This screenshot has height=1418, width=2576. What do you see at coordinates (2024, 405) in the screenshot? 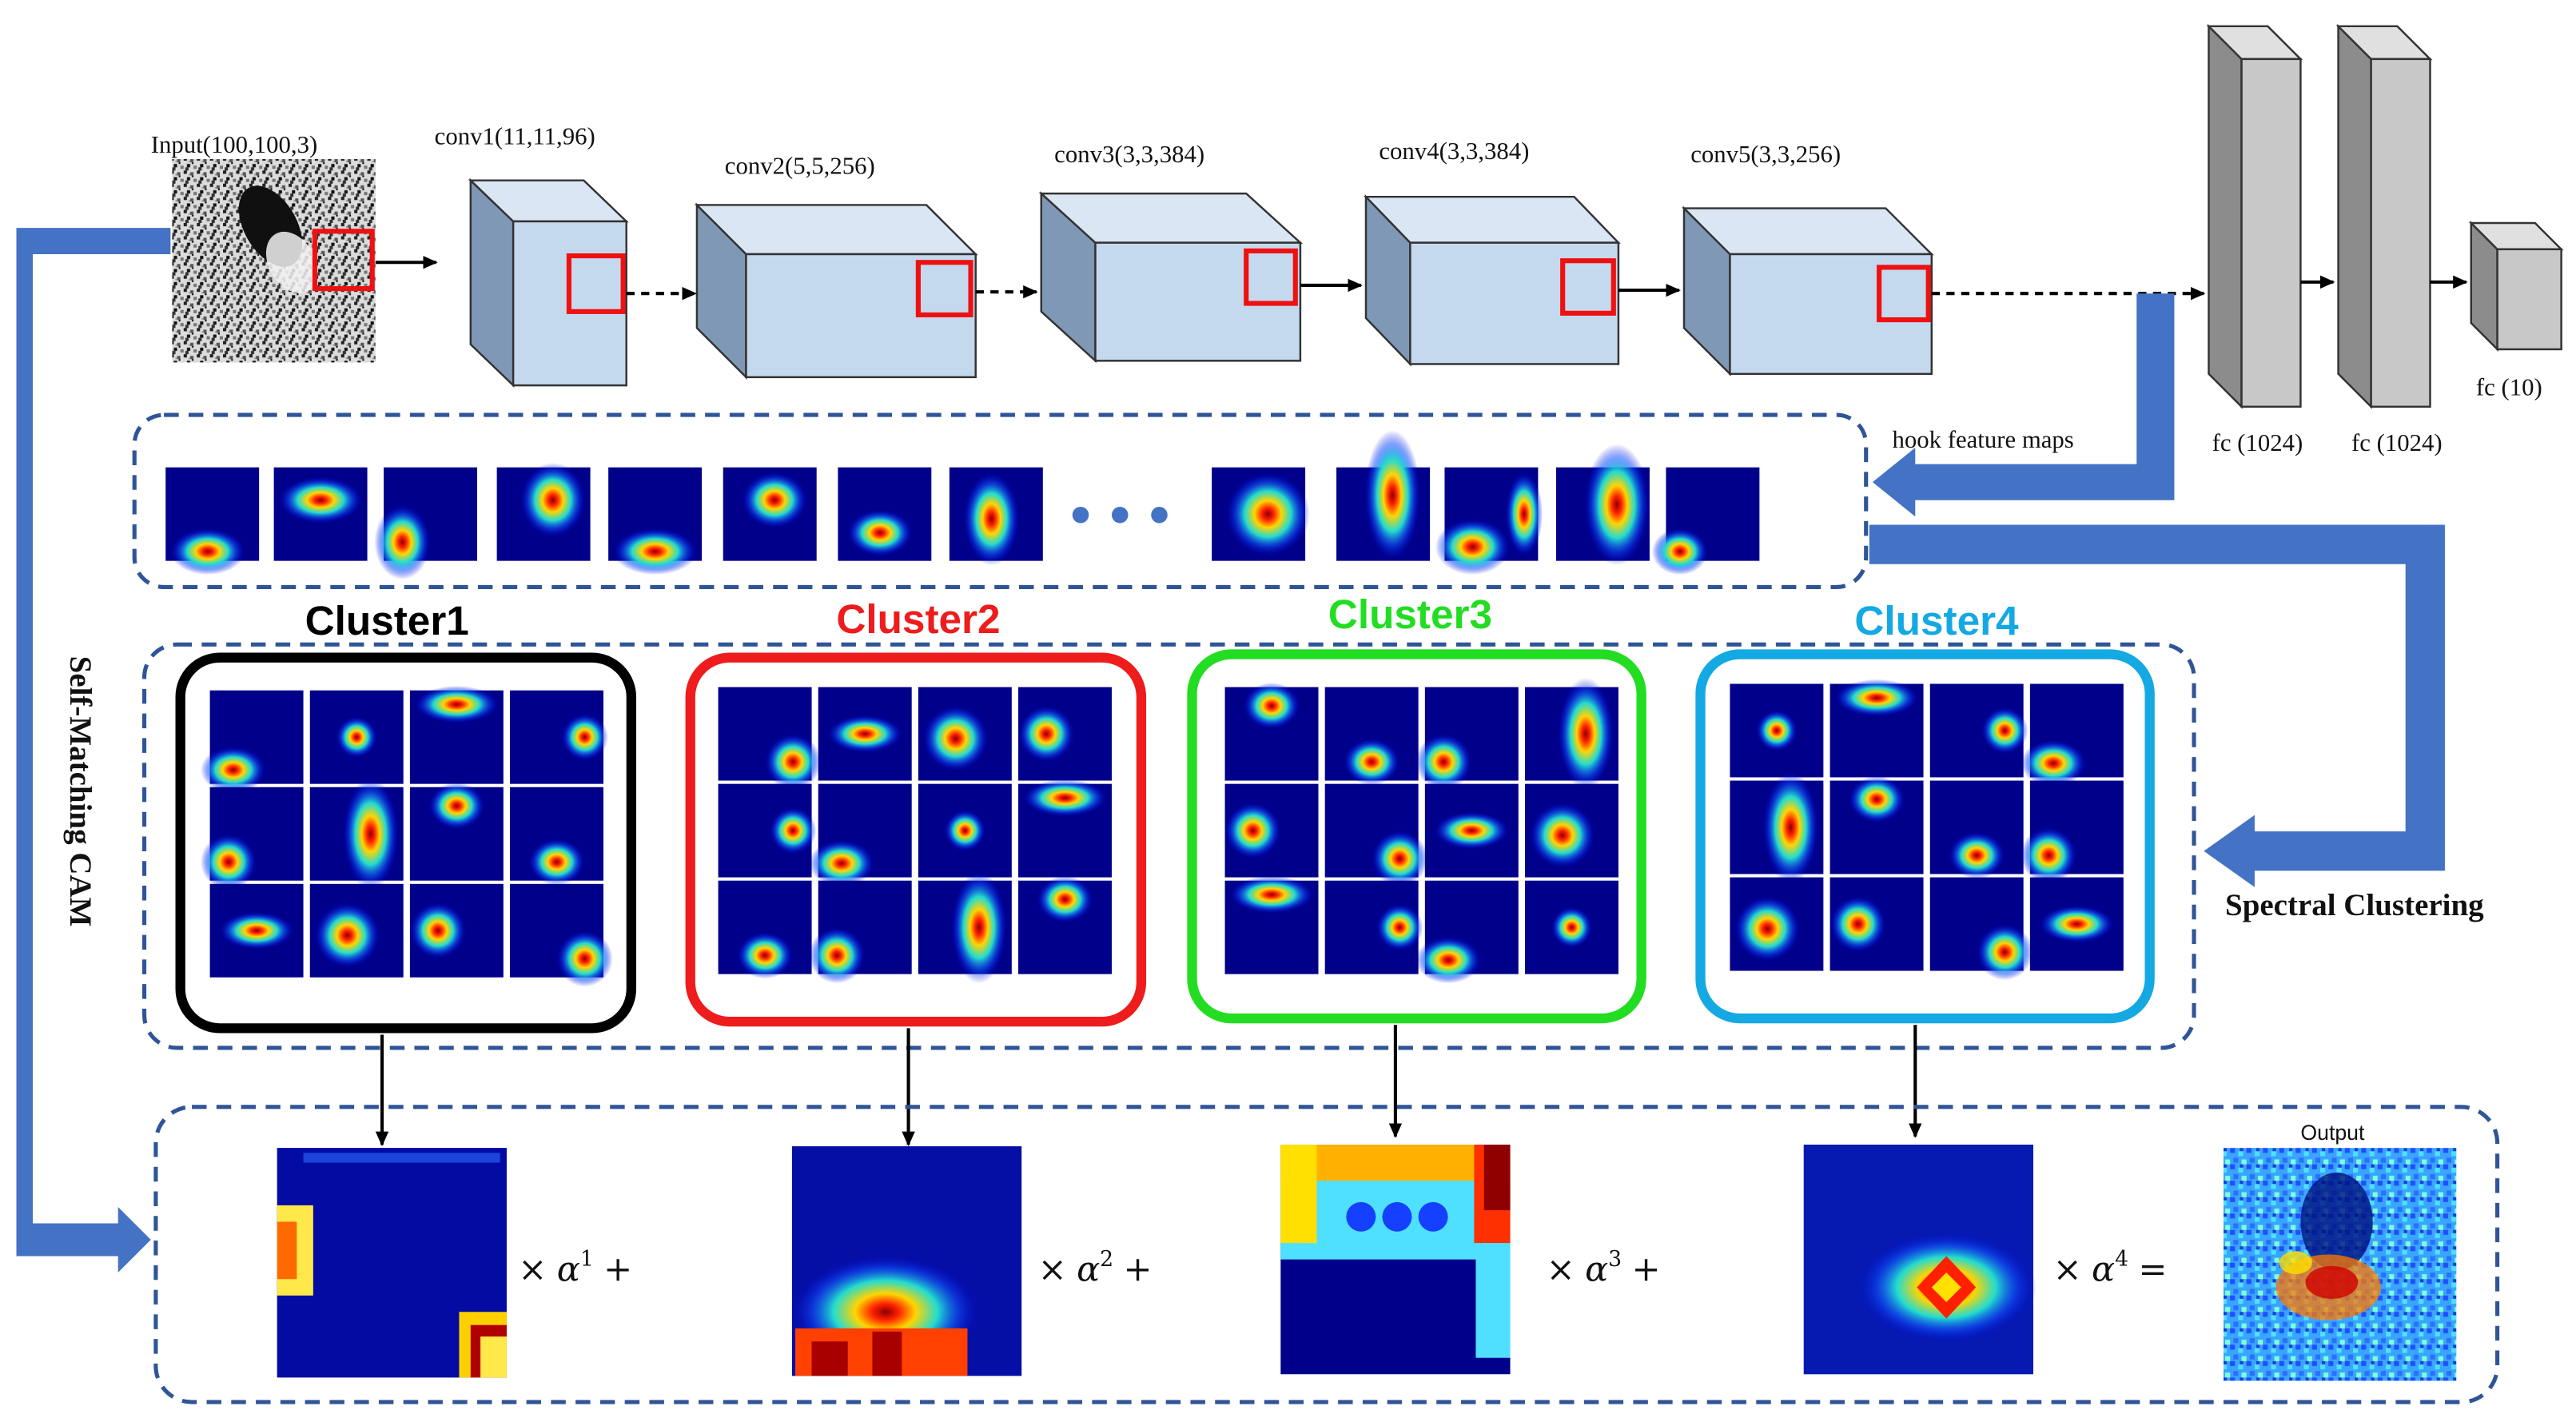
I see `hook-arrow` at bounding box center [2024, 405].